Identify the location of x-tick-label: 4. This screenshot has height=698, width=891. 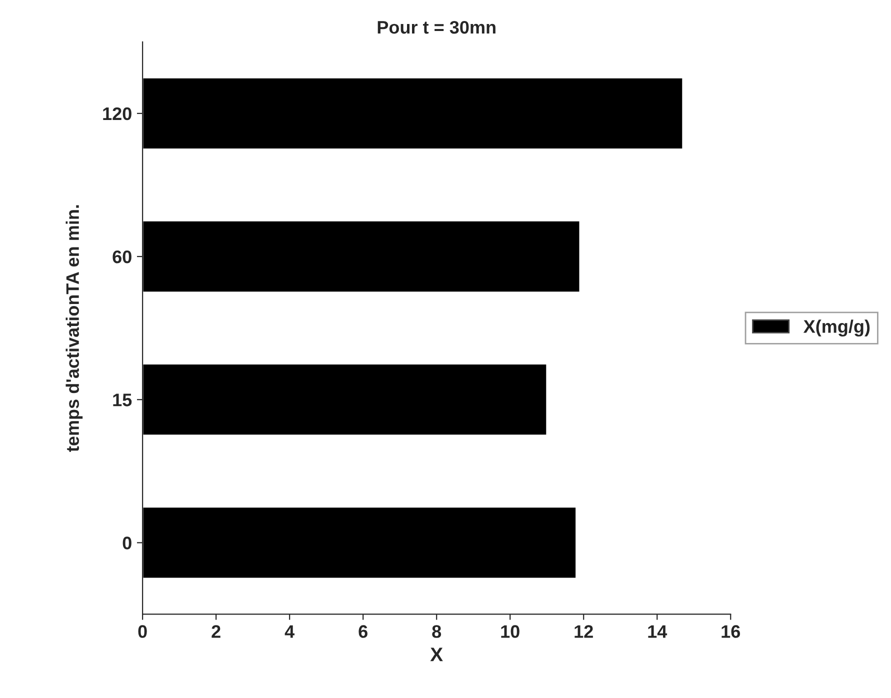
(289, 631).